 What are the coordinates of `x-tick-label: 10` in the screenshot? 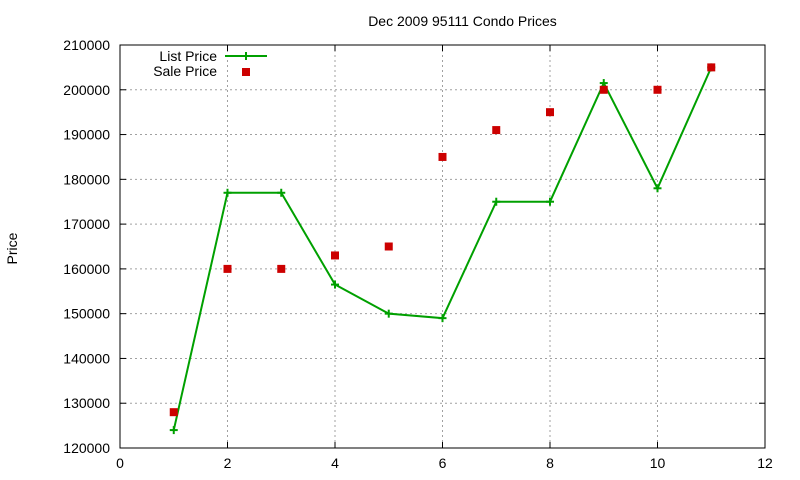 It's located at (658, 463).